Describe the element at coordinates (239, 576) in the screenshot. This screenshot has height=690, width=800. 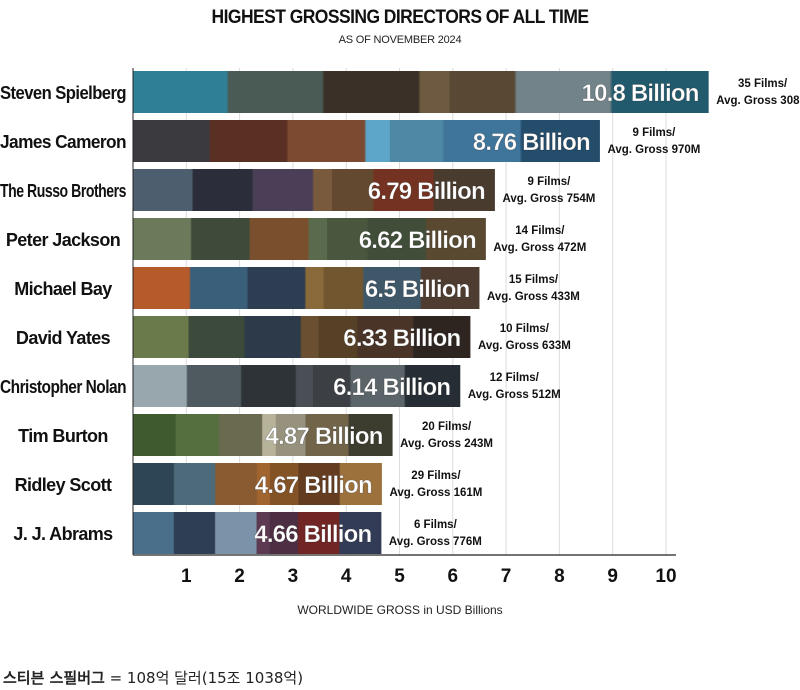
I see `x-tick-label: 2` at that location.